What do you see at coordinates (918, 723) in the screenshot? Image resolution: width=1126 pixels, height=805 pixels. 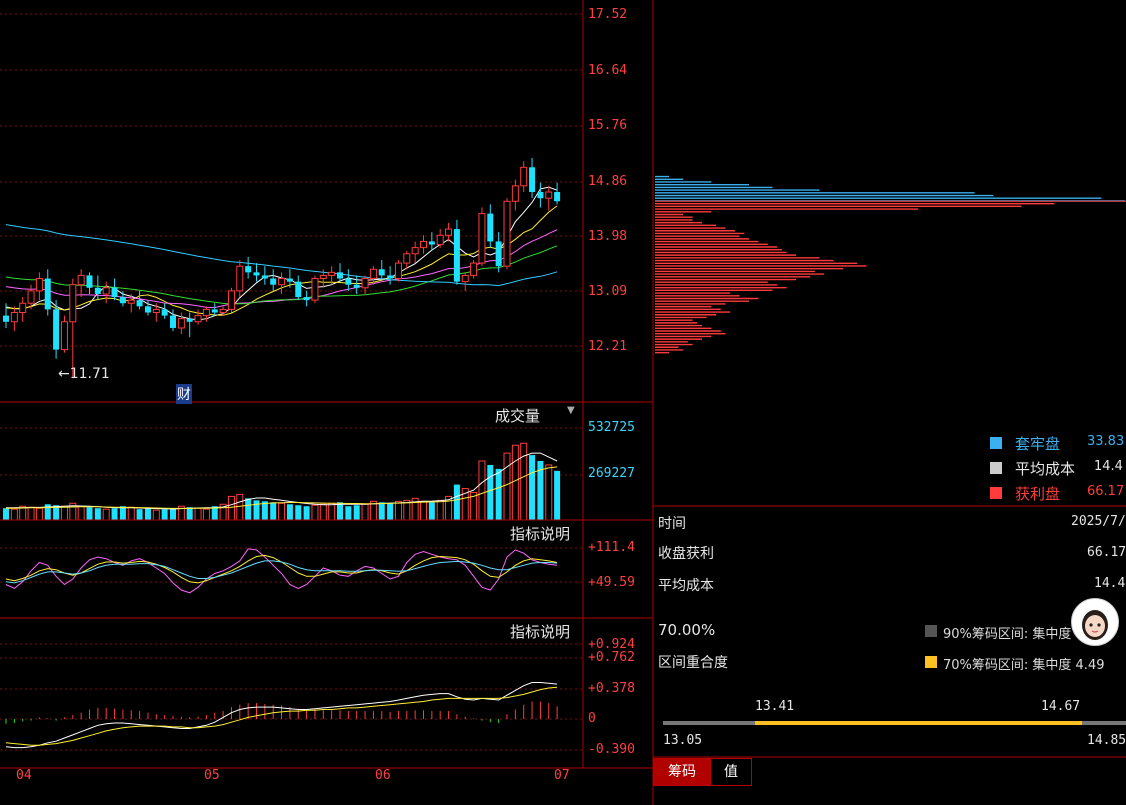 I see `range-fill` at bounding box center [918, 723].